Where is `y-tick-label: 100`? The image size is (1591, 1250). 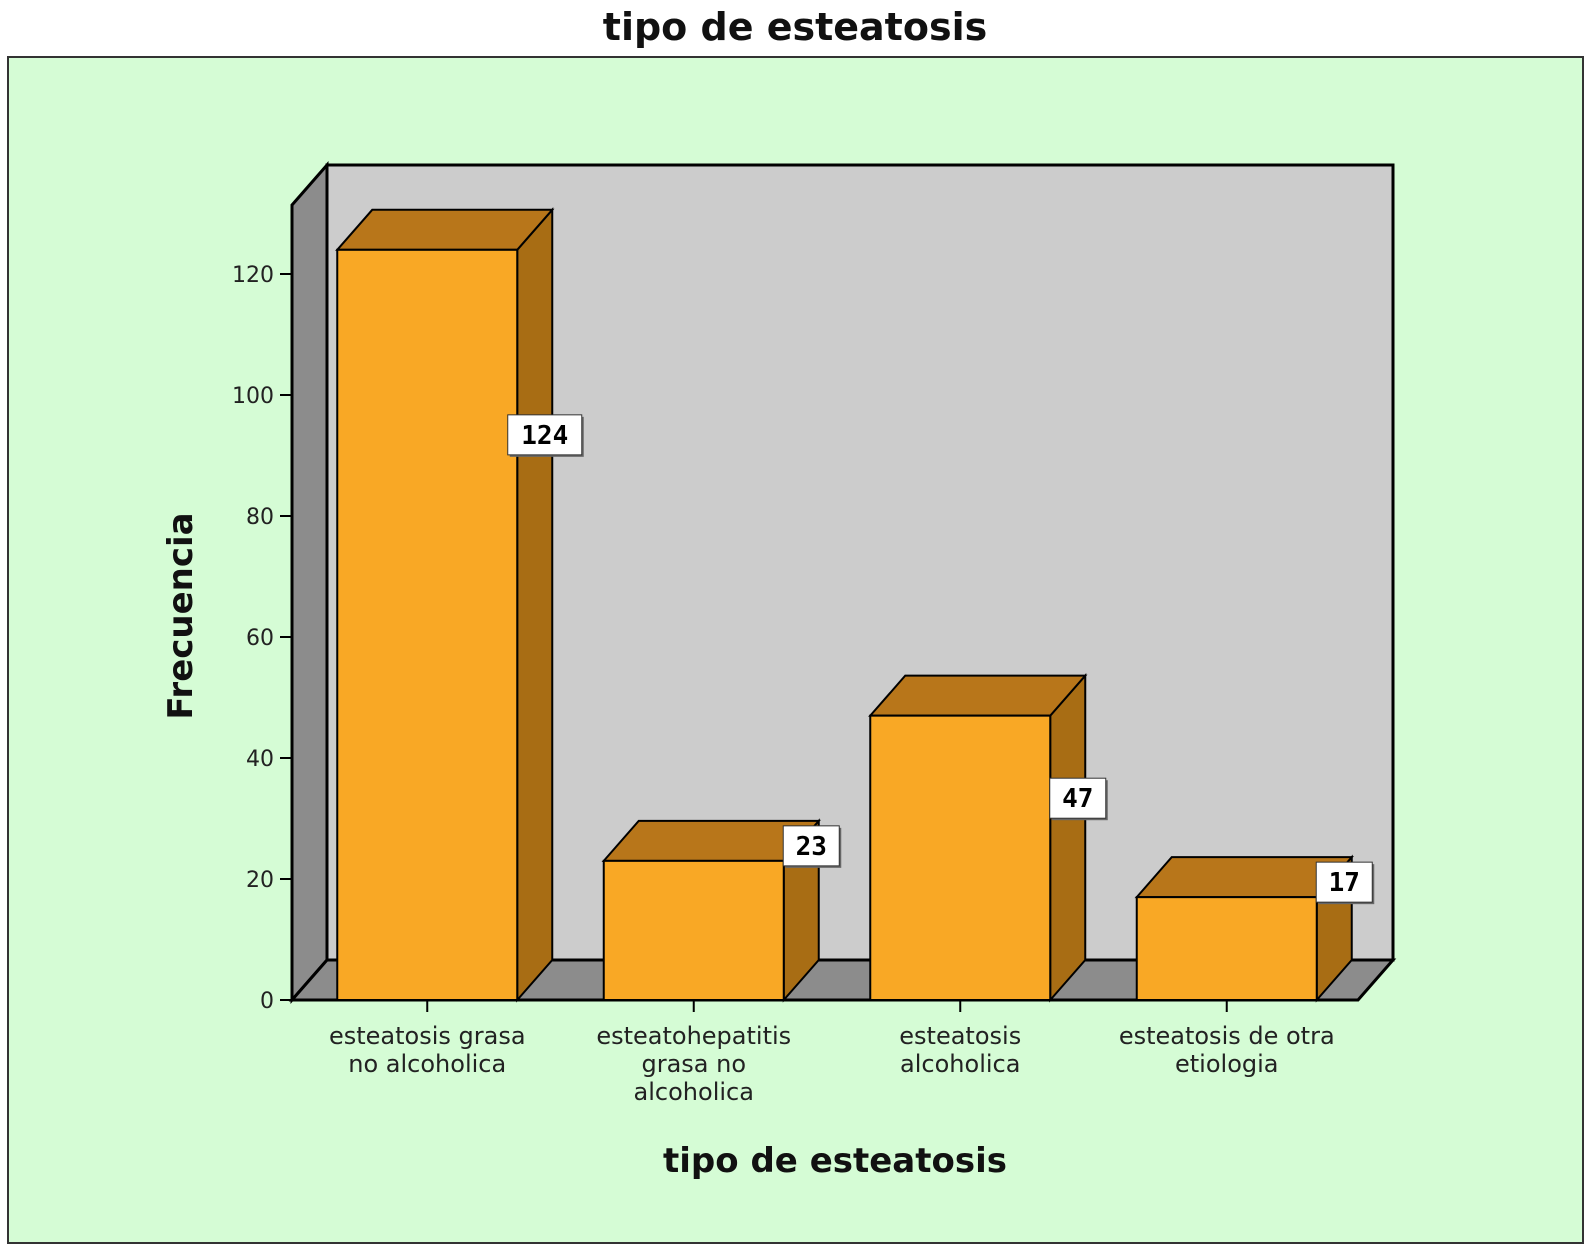
y-tick-label: 100 is located at coordinates (253, 396).